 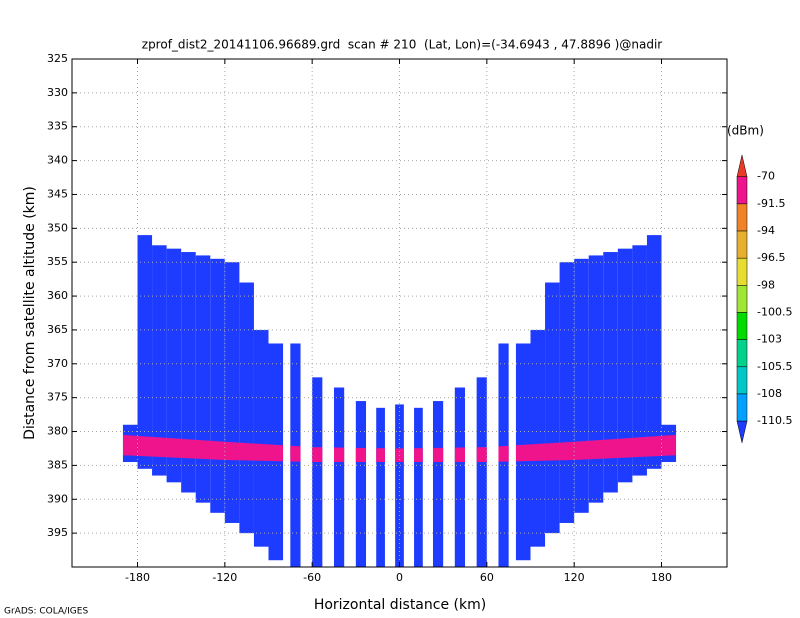 What do you see at coordinates (312, 577) in the screenshot?
I see `x-tick-label: -60` at bounding box center [312, 577].